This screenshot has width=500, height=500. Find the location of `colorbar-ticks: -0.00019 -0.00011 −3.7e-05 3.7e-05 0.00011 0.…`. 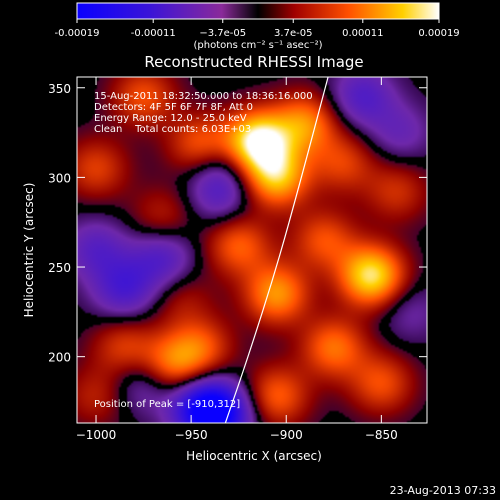

colorbar-ticks: -0.00019 -0.00011 −3.7e-05 3.7e-05 0.00011 0.… is located at coordinates (257, 29).